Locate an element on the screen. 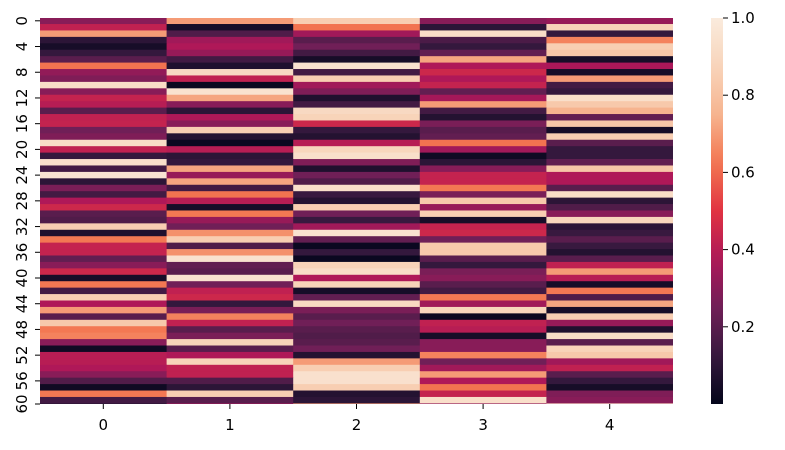  colorbar is located at coordinates (717, 211).